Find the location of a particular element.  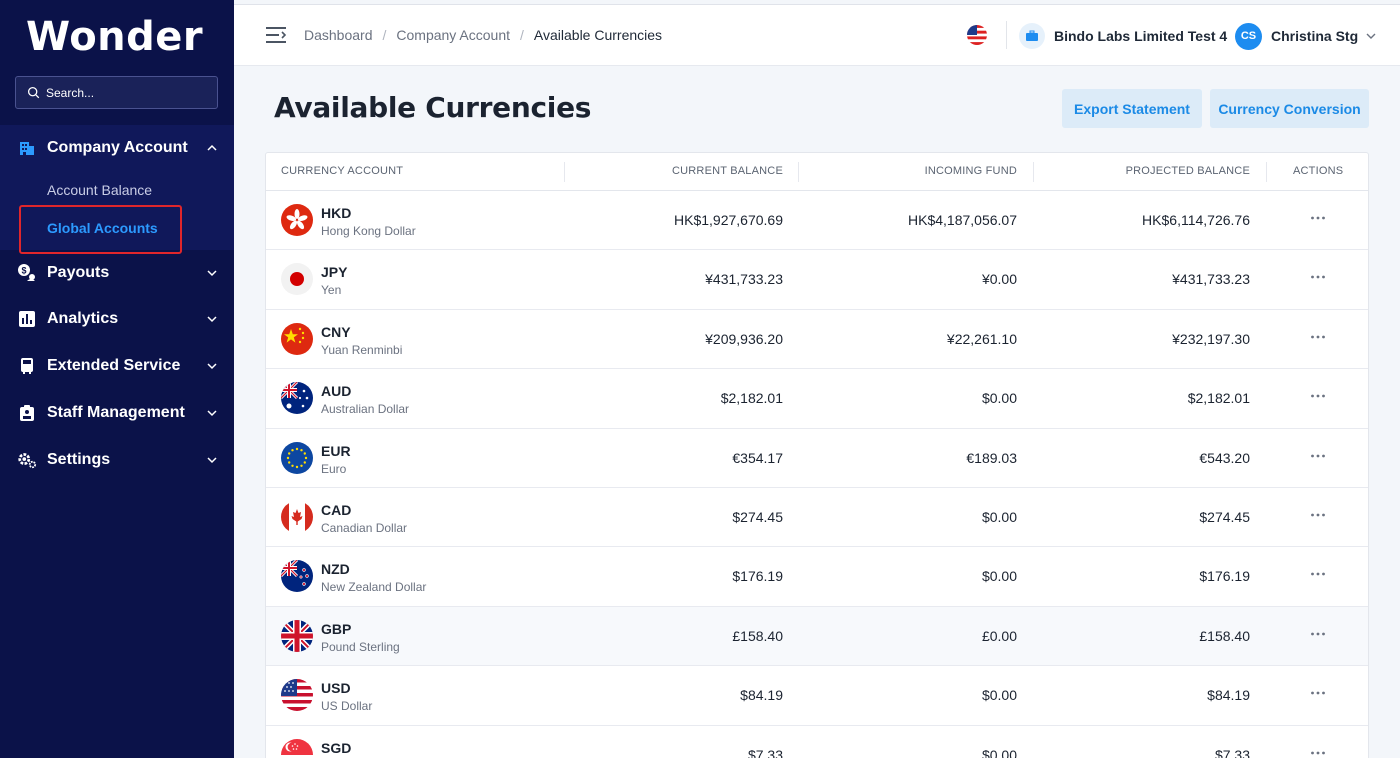

nav-company-account-header: Company Account is located at coordinates (117, 148).